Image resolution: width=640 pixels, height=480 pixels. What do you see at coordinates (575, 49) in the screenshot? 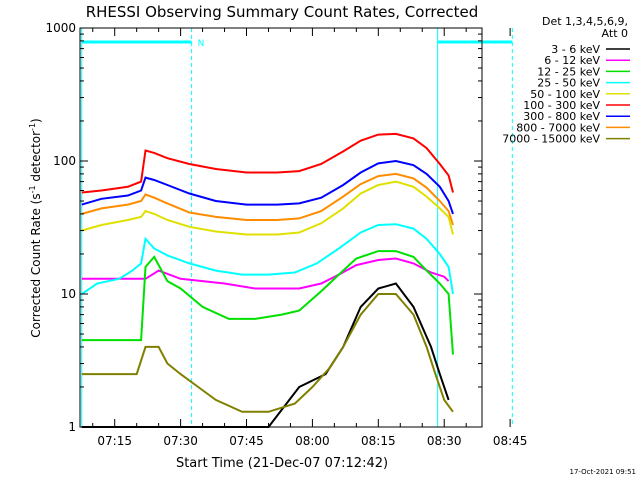
I see `legend-label: 3 - 6 keV` at bounding box center [575, 49].